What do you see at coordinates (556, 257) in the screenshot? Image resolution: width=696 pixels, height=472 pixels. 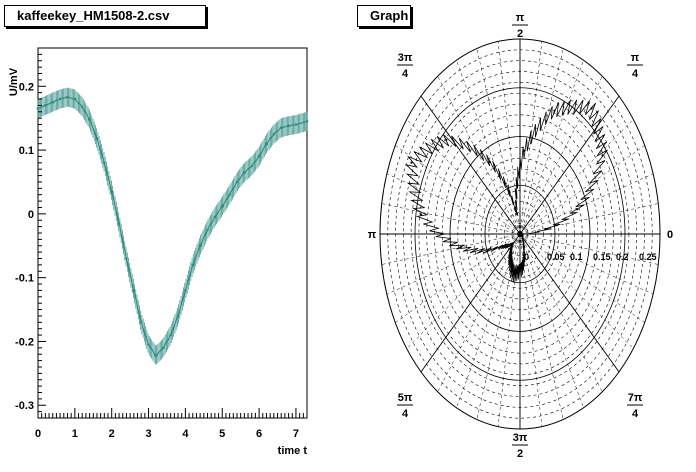 I see `radial-tick-label: 0.05` at bounding box center [556, 257].